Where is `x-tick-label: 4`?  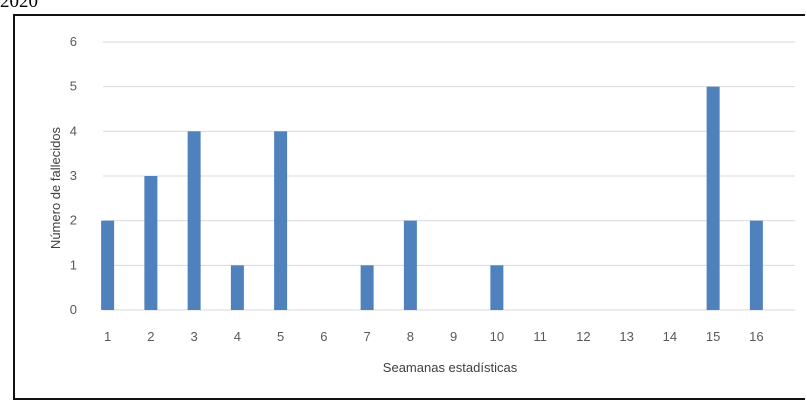
x-tick-label: 4 is located at coordinates (237, 336).